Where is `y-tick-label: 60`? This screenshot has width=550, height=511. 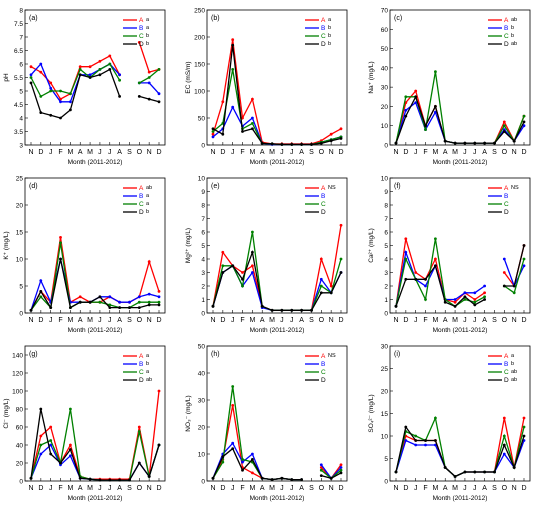 y-tick-label: 60 is located at coordinates (385, 30).